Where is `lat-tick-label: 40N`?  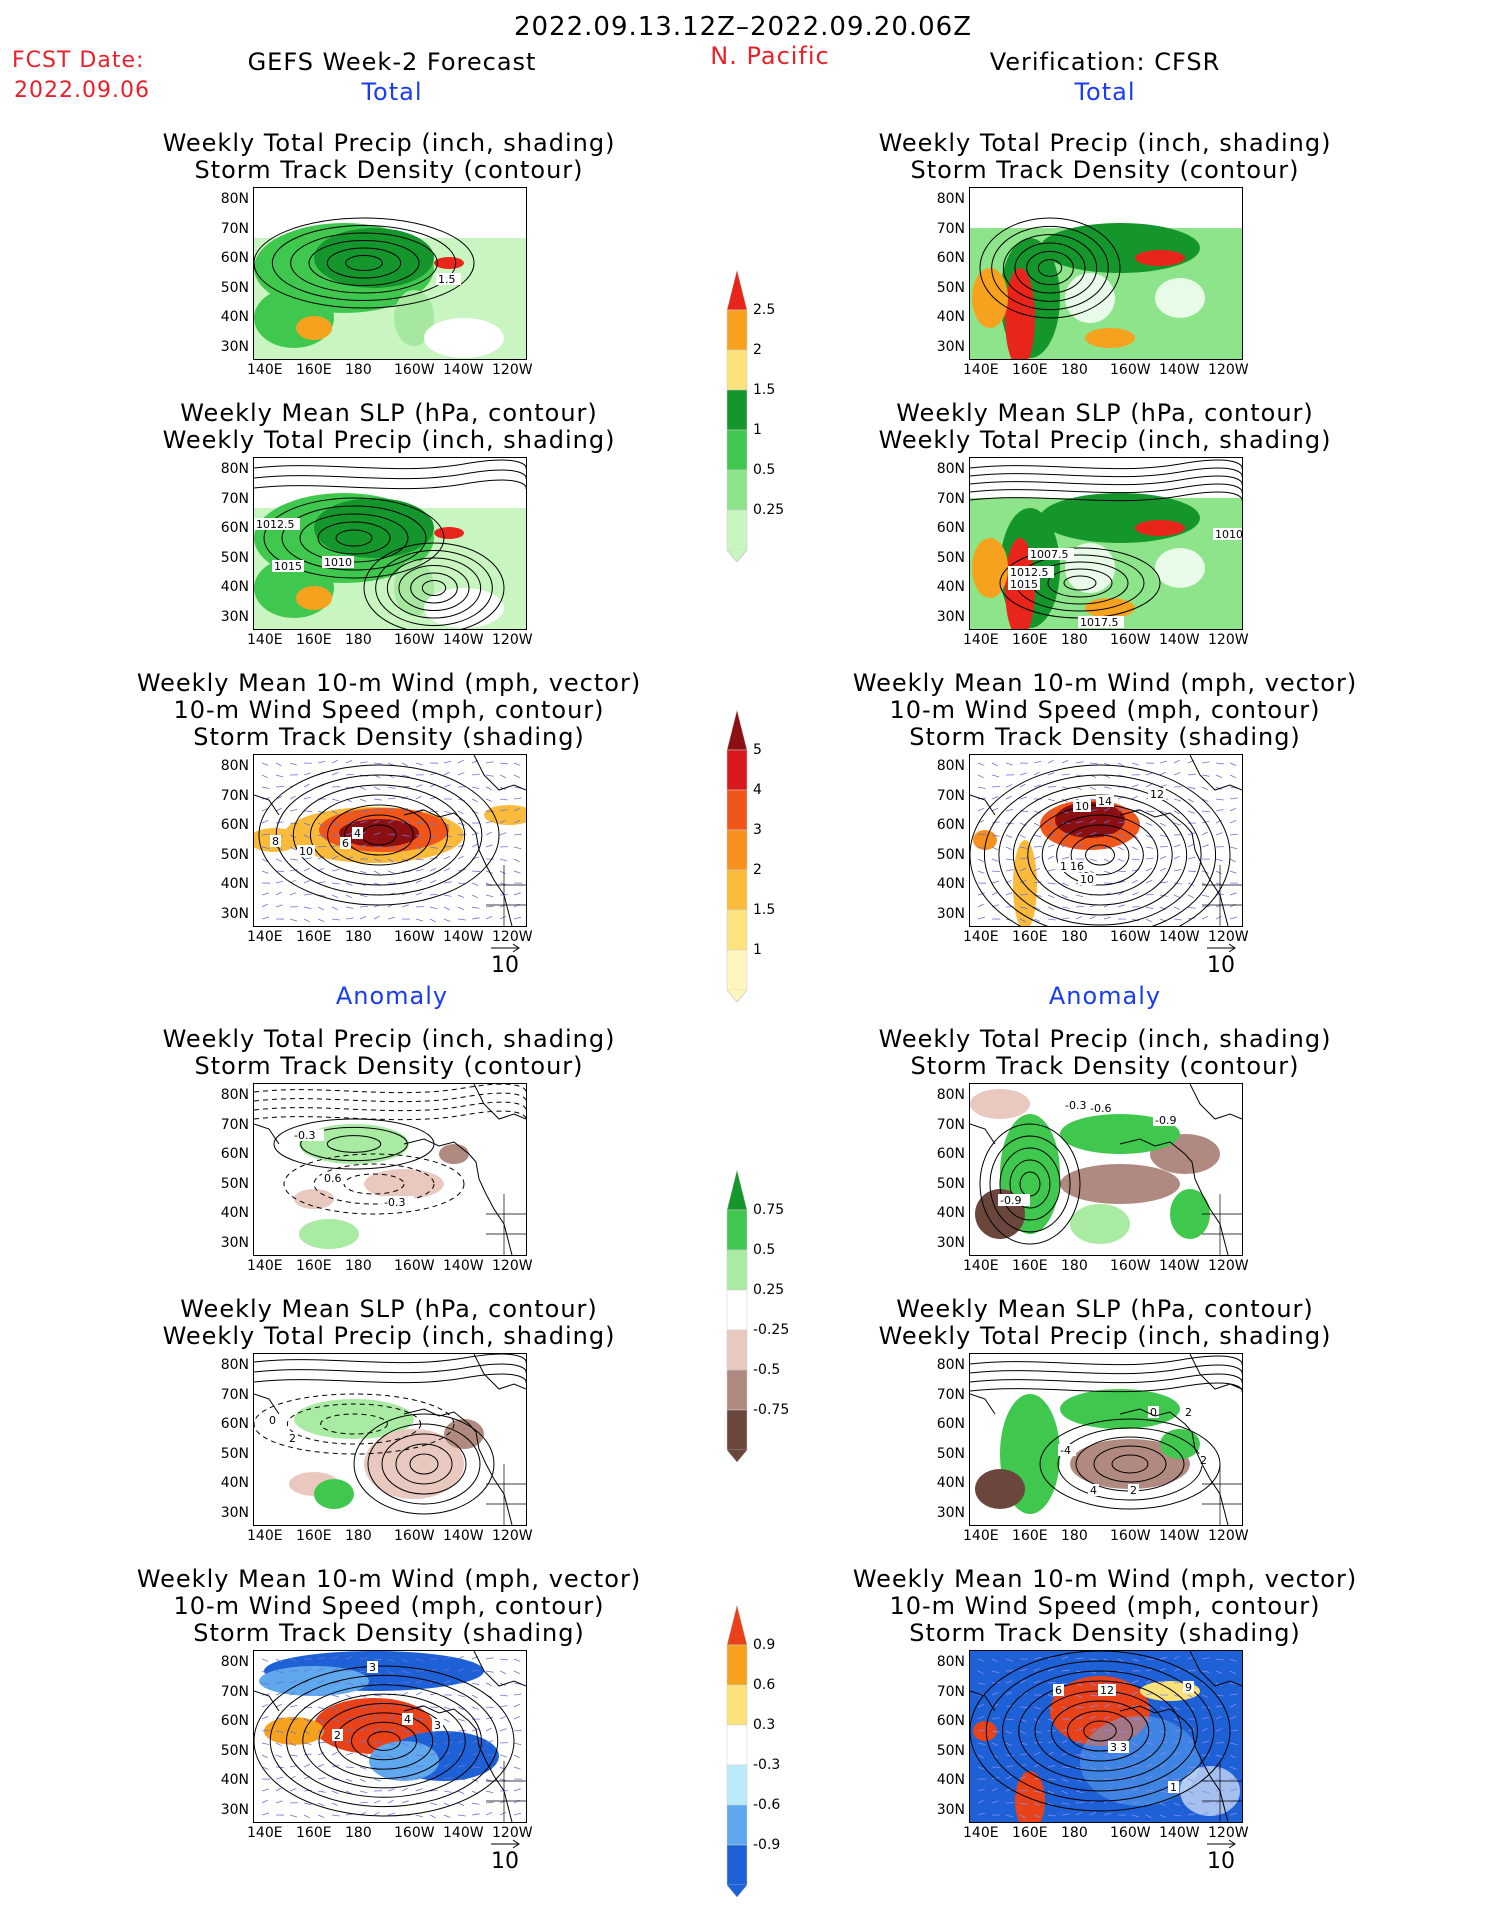
lat-tick-label: 40N is located at coordinates (234, 317).